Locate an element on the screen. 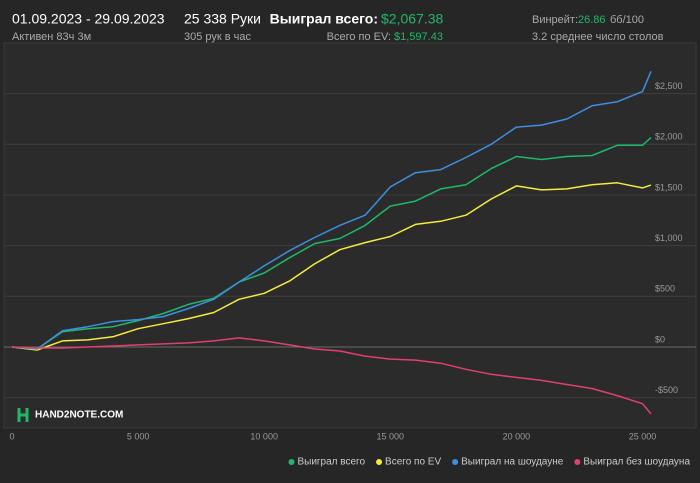  date-range: 01.09.2023 - 29.09.2023 is located at coordinates (88, 19).